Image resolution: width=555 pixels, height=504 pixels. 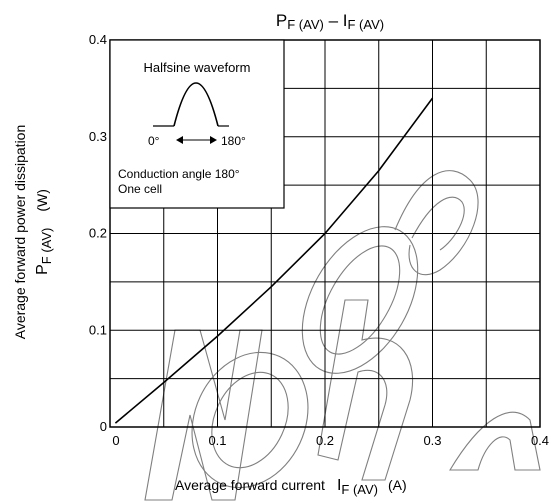 What do you see at coordinates (291, 487) in the screenshot?
I see `x-axis-label: Average forward current IF (AV) (A)` at bounding box center [291, 487].